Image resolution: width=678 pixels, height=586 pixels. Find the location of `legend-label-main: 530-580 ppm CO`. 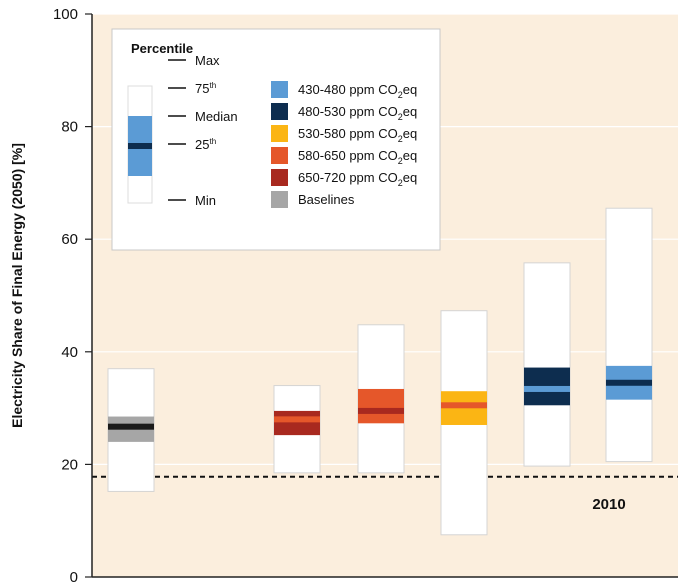

legend-label-main: 530-580 ppm CO is located at coordinates (348, 133).